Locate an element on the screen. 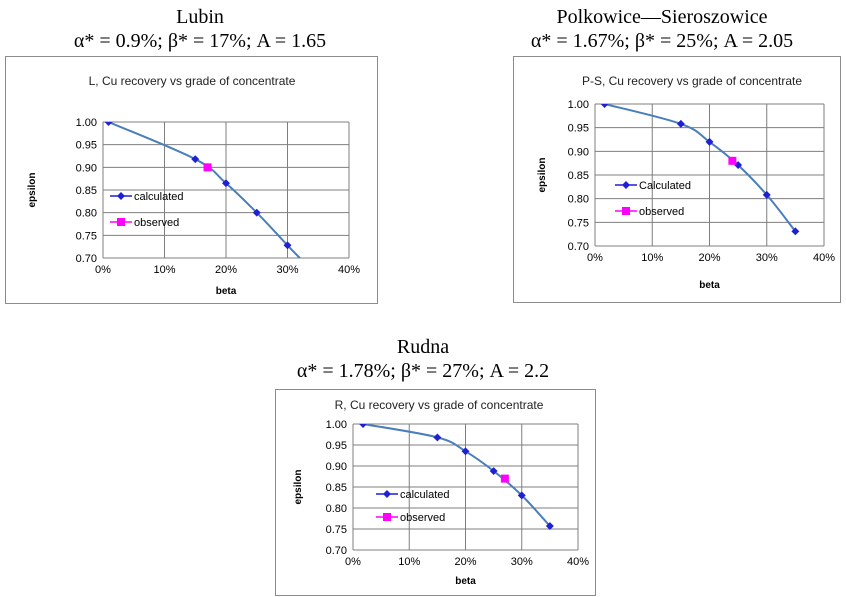  header-name: Lubin is located at coordinates (200, 17).